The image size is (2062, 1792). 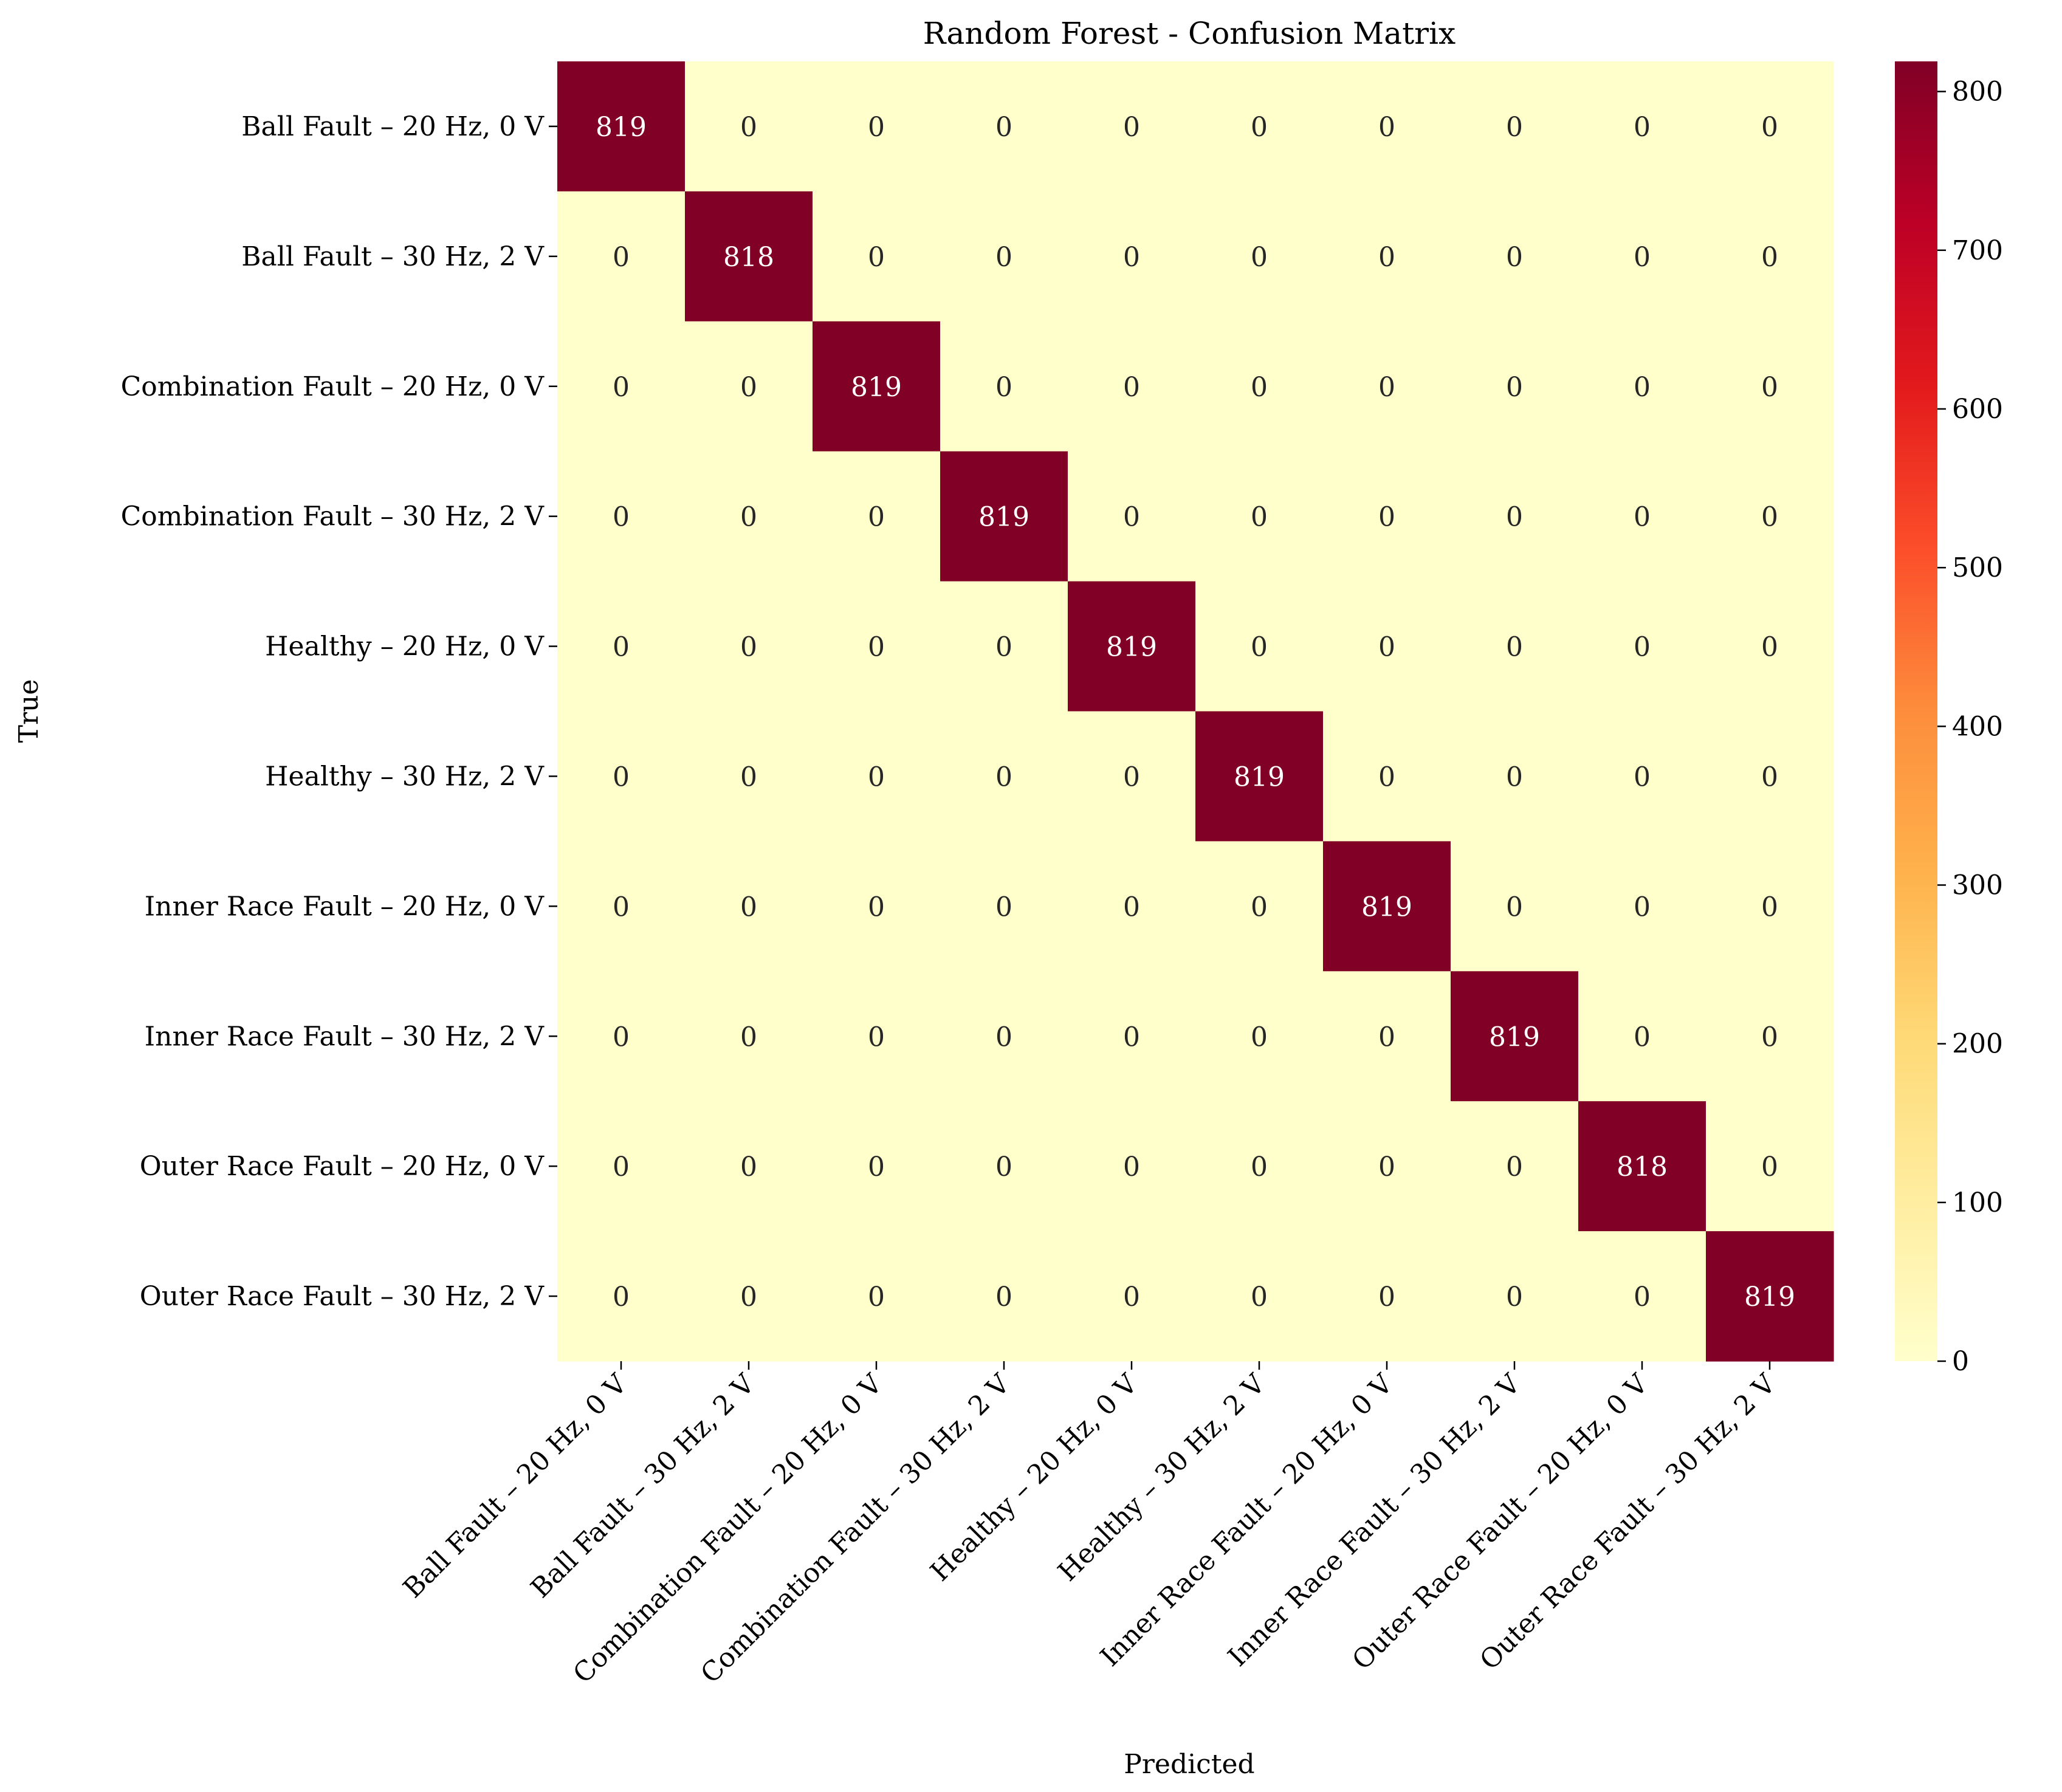 What do you see at coordinates (1977, 567) in the screenshot?
I see `colorbar-tick-label: 500` at bounding box center [1977, 567].